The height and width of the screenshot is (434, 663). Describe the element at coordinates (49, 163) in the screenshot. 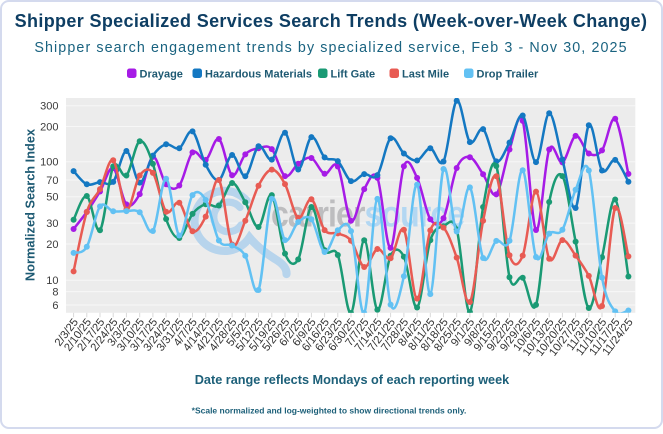

I see `svg-text: 100` at that location.